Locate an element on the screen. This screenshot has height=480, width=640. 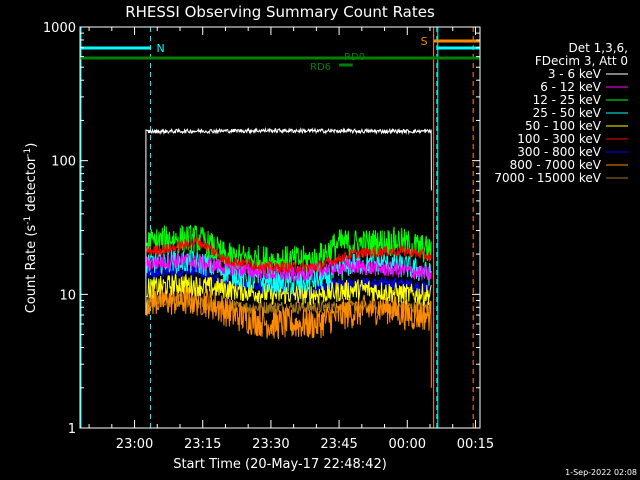
x-tick-label-23-00: 23:00 is located at coordinates (134, 444).